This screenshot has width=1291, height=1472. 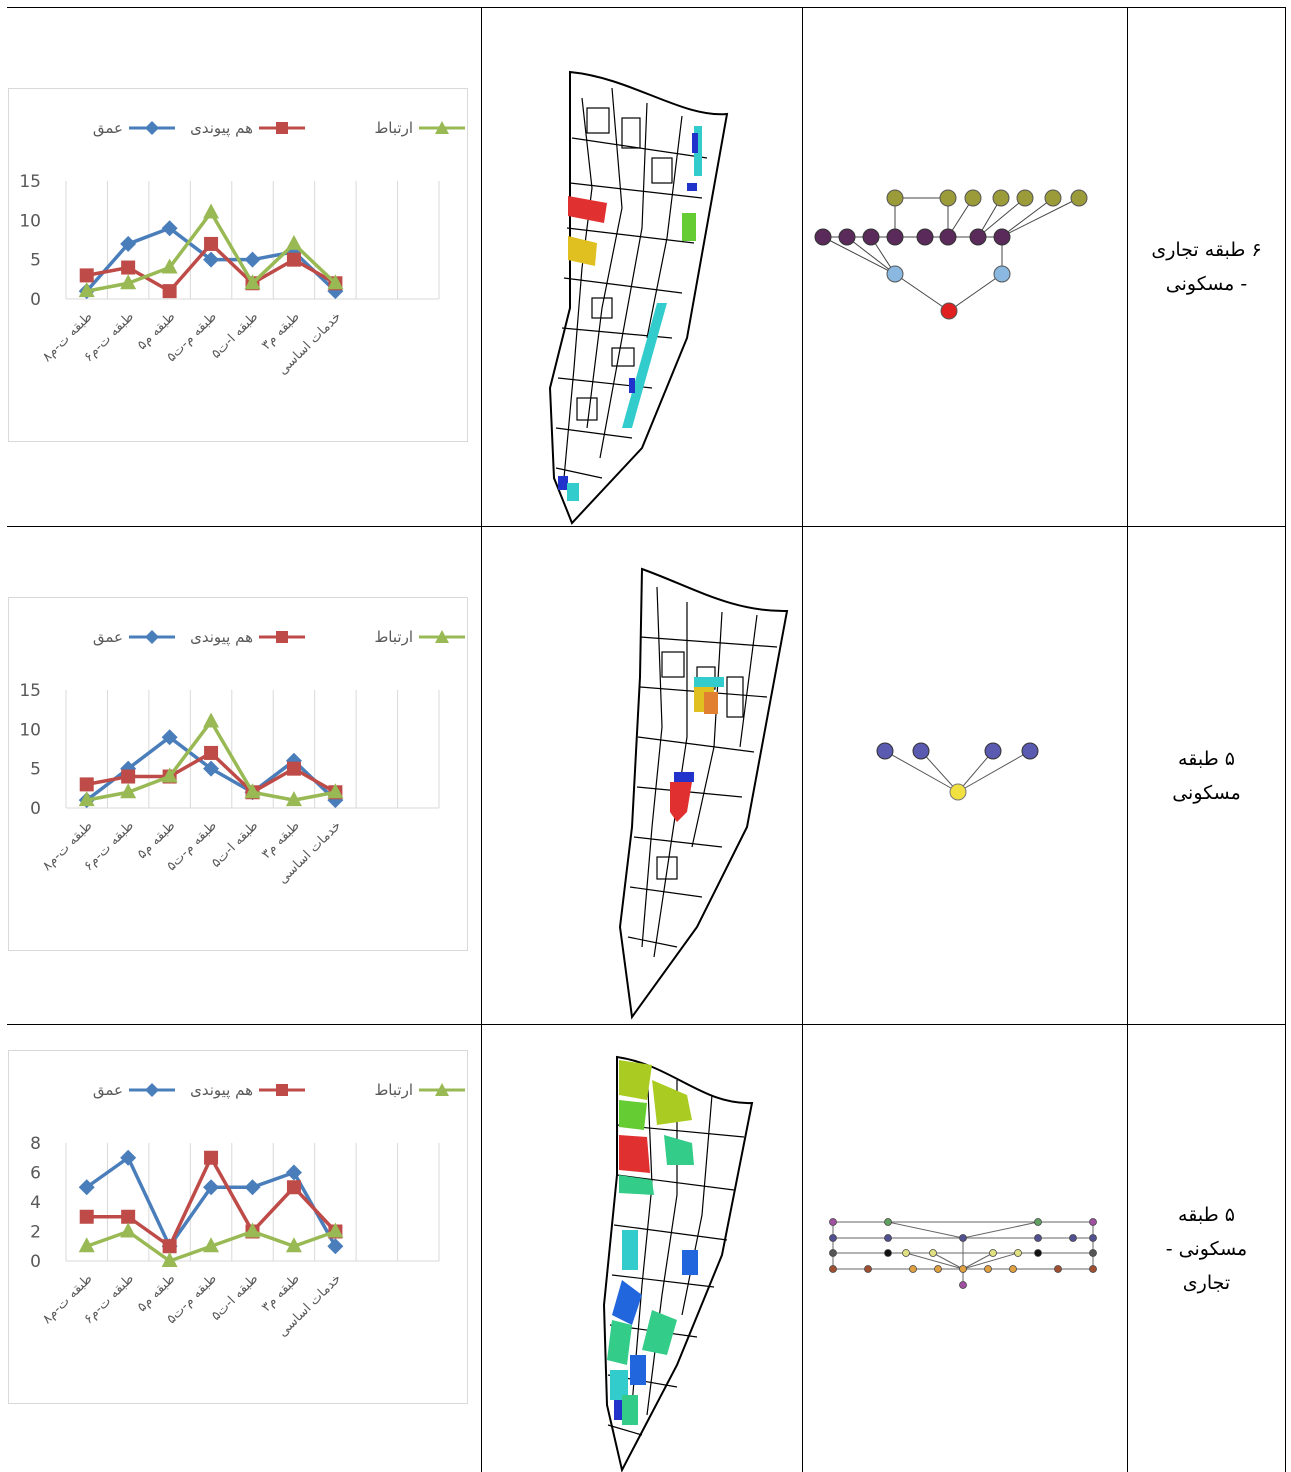 What do you see at coordinates (1285, 739) in the screenshot?
I see `table-border-right` at bounding box center [1285, 739].